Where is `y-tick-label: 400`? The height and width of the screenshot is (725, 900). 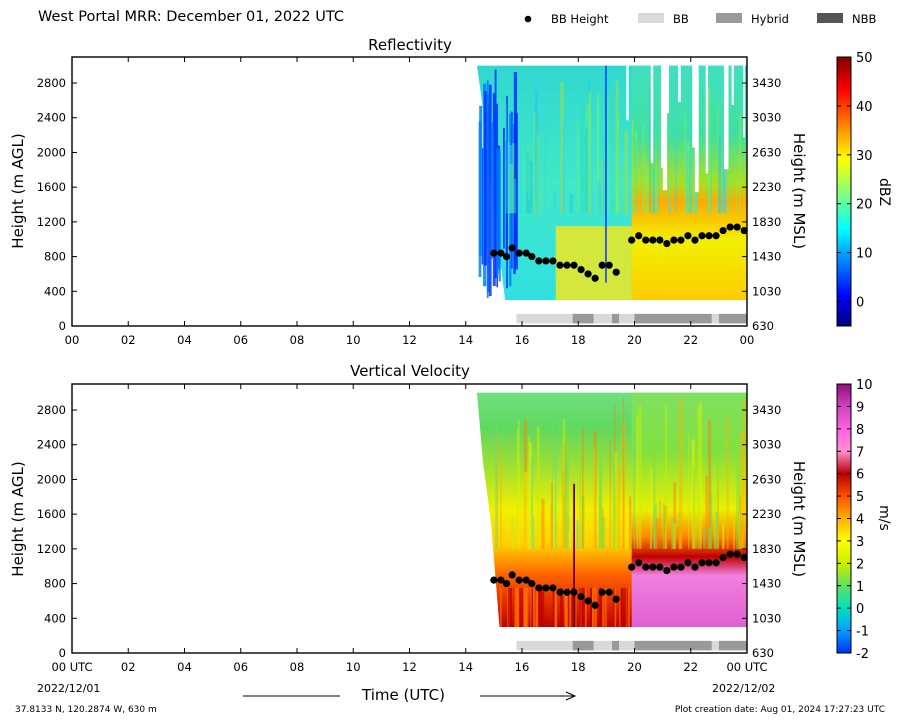
y-tick-label: 400 is located at coordinates (55, 618).